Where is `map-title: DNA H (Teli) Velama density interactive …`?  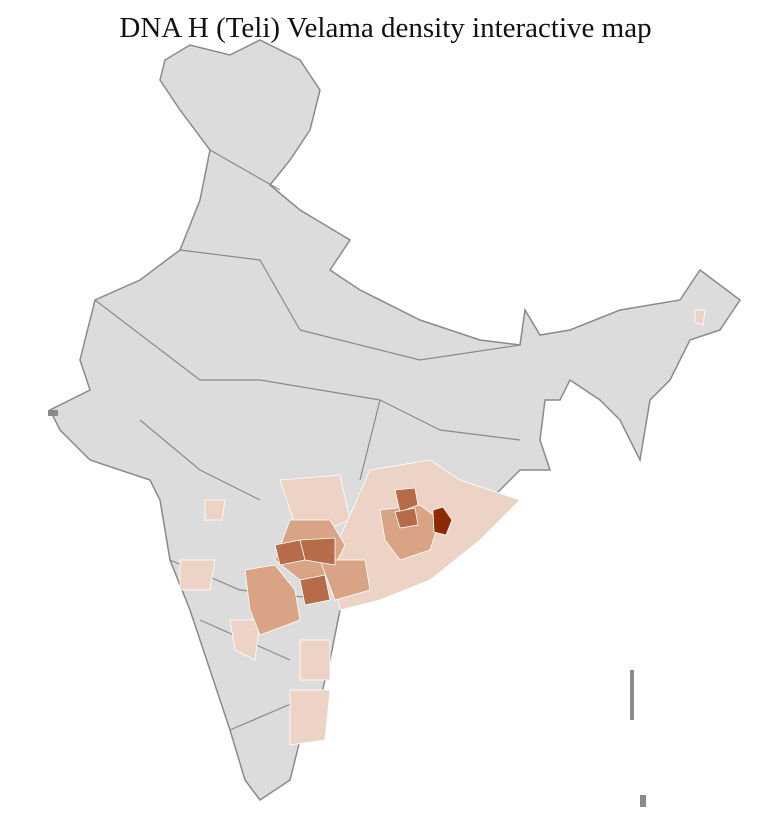 map-title: DNA H (Teli) Velama density interactive … is located at coordinates (385, 28).